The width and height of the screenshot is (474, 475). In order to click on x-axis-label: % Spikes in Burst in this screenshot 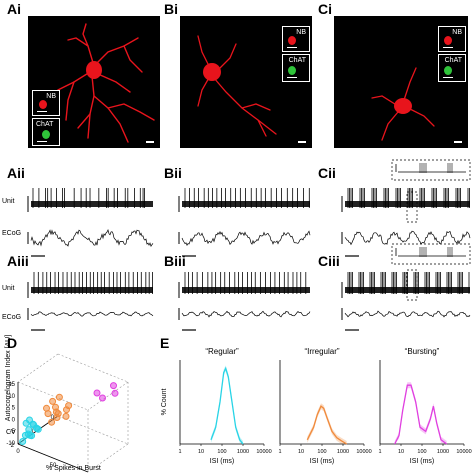, I will do `click(73, 468)`.